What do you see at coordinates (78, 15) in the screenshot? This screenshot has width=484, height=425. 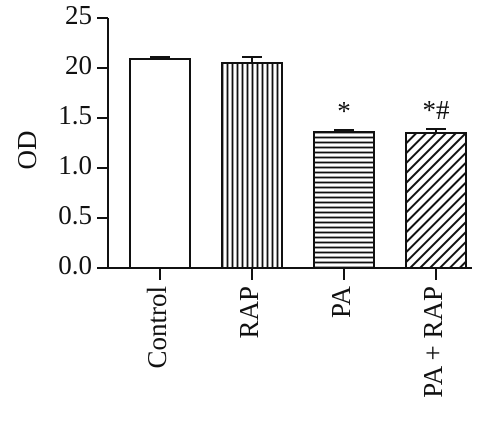 I see `y-tick-label: 25` at bounding box center [78, 15].